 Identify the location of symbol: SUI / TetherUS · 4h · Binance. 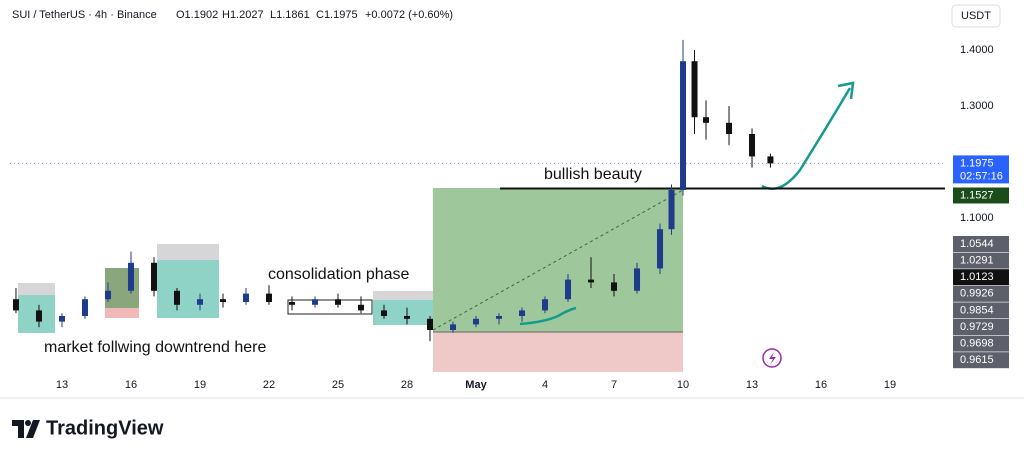
(84, 15).